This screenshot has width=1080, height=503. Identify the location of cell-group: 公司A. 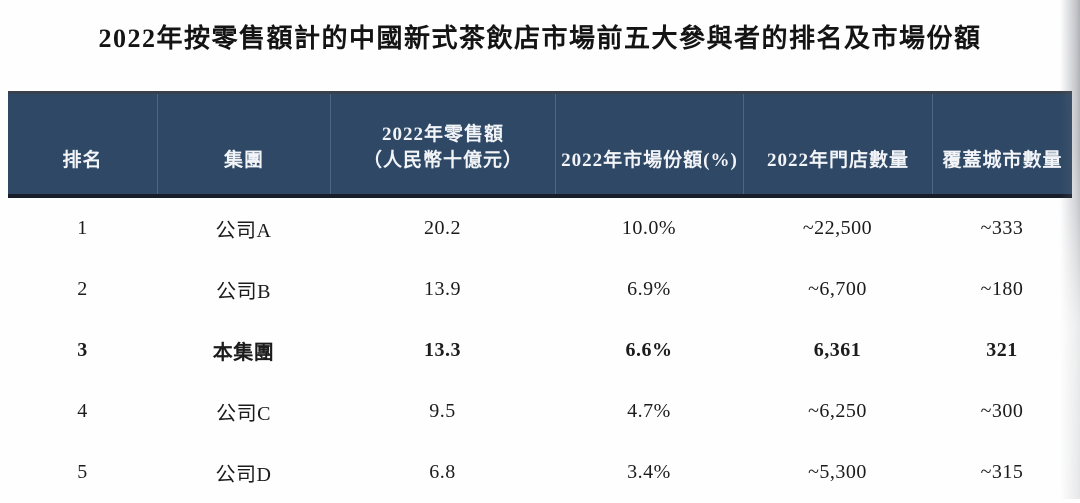
(243, 231).